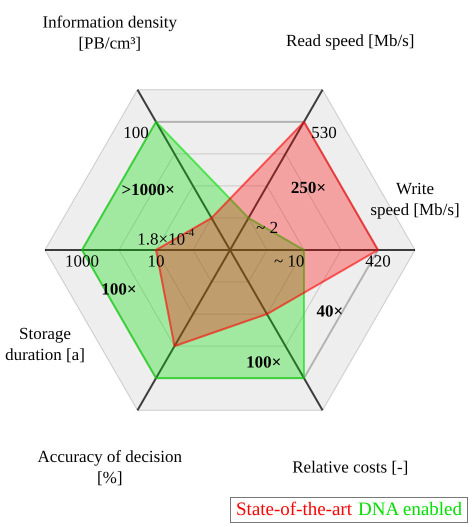 The width and height of the screenshot is (474, 527). Describe the element at coordinates (415, 198) in the screenshot. I see `spoke-label: Write speed [Mb/s]` at that location.